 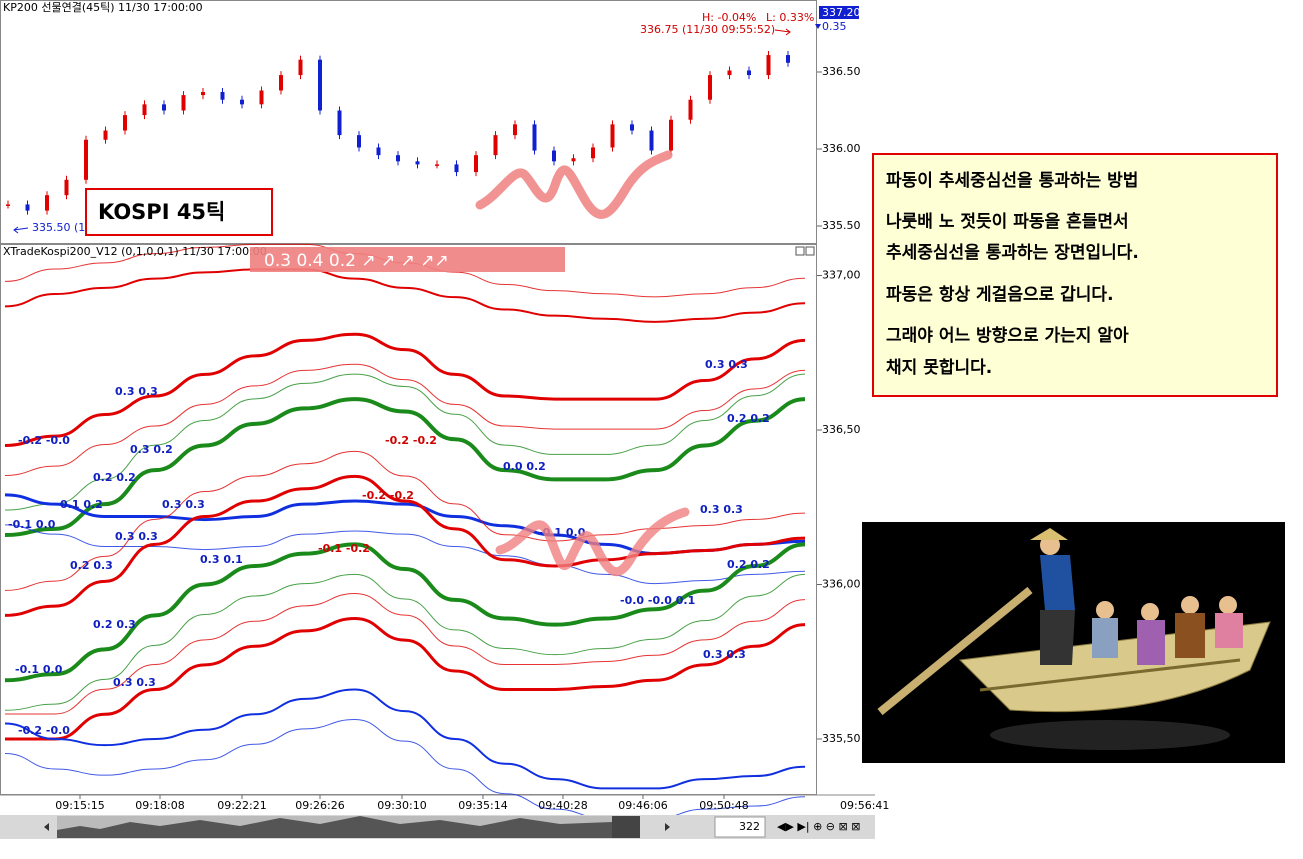 I want to click on last-arrow, so click(x=782, y=32).